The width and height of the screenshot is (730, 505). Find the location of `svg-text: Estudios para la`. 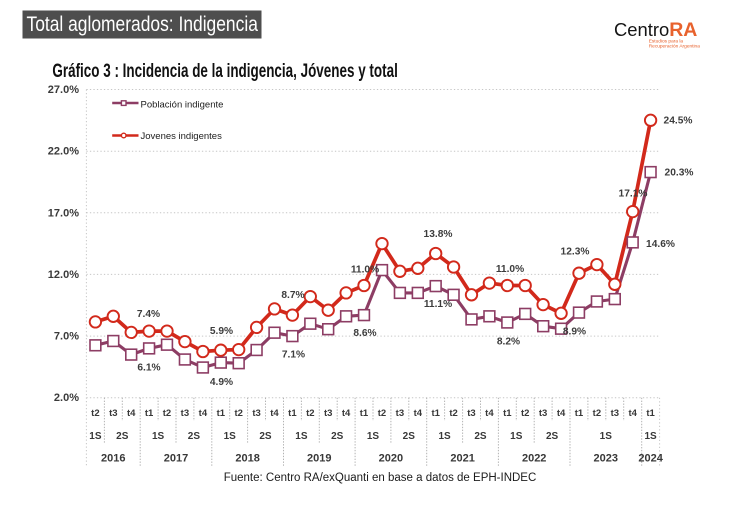

svg-text: Estudios para la is located at coordinates (666, 41).